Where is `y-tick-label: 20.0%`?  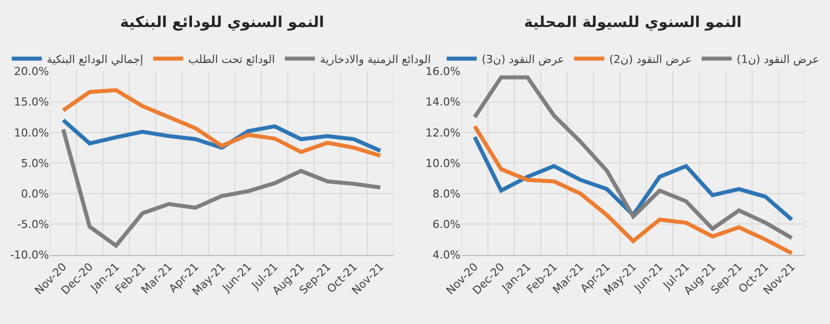
y-tick-label: 20.0% is located at coordinates (31, 71).